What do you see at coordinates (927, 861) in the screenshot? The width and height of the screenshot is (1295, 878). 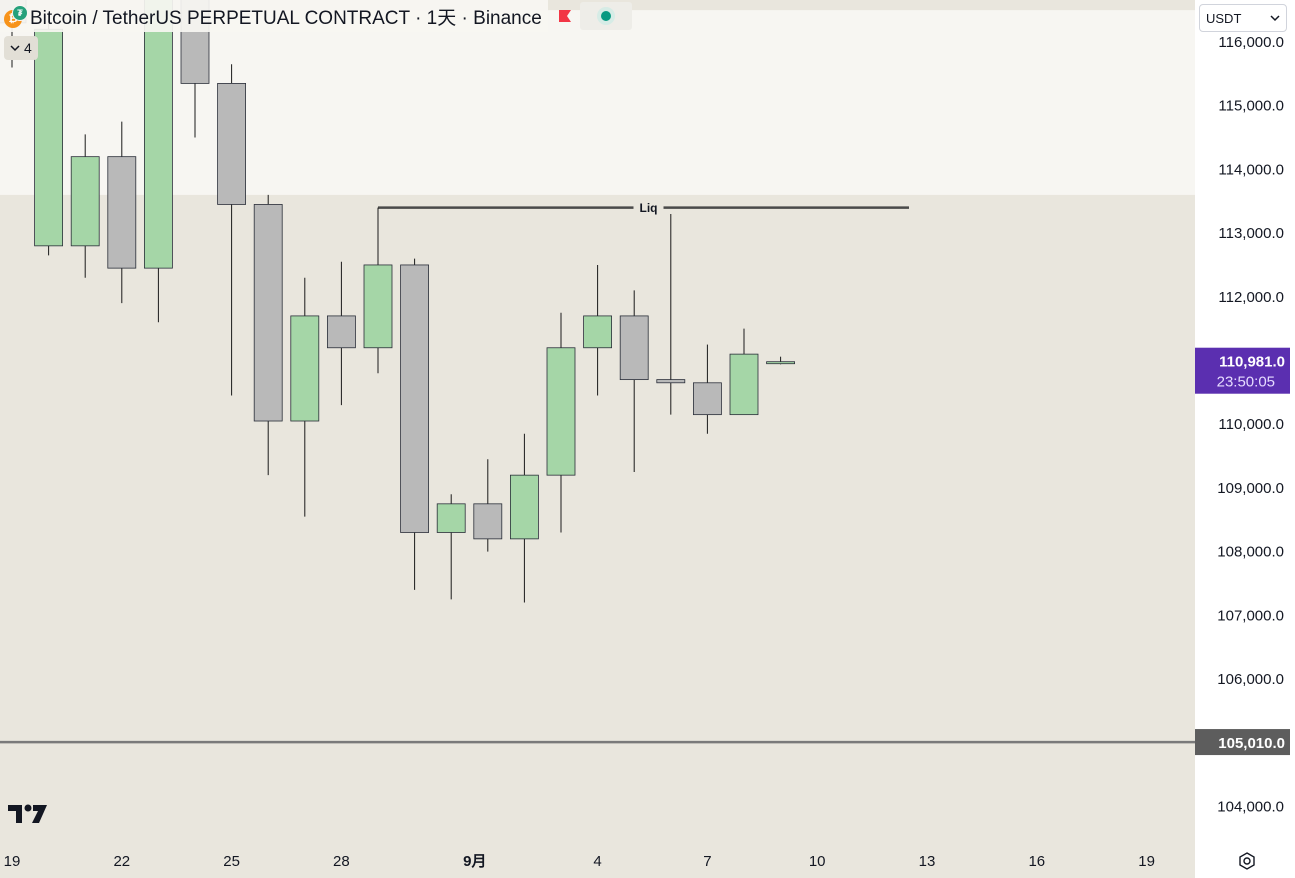 I see `x-tick-label: 13` at bounding box center [927, 861].